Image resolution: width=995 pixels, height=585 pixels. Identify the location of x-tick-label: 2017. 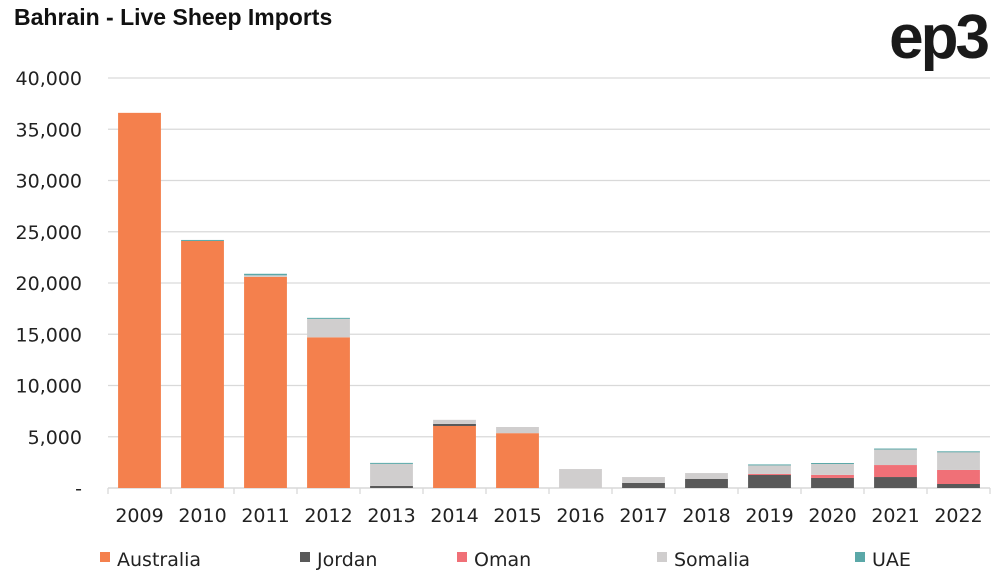
(643, 516).